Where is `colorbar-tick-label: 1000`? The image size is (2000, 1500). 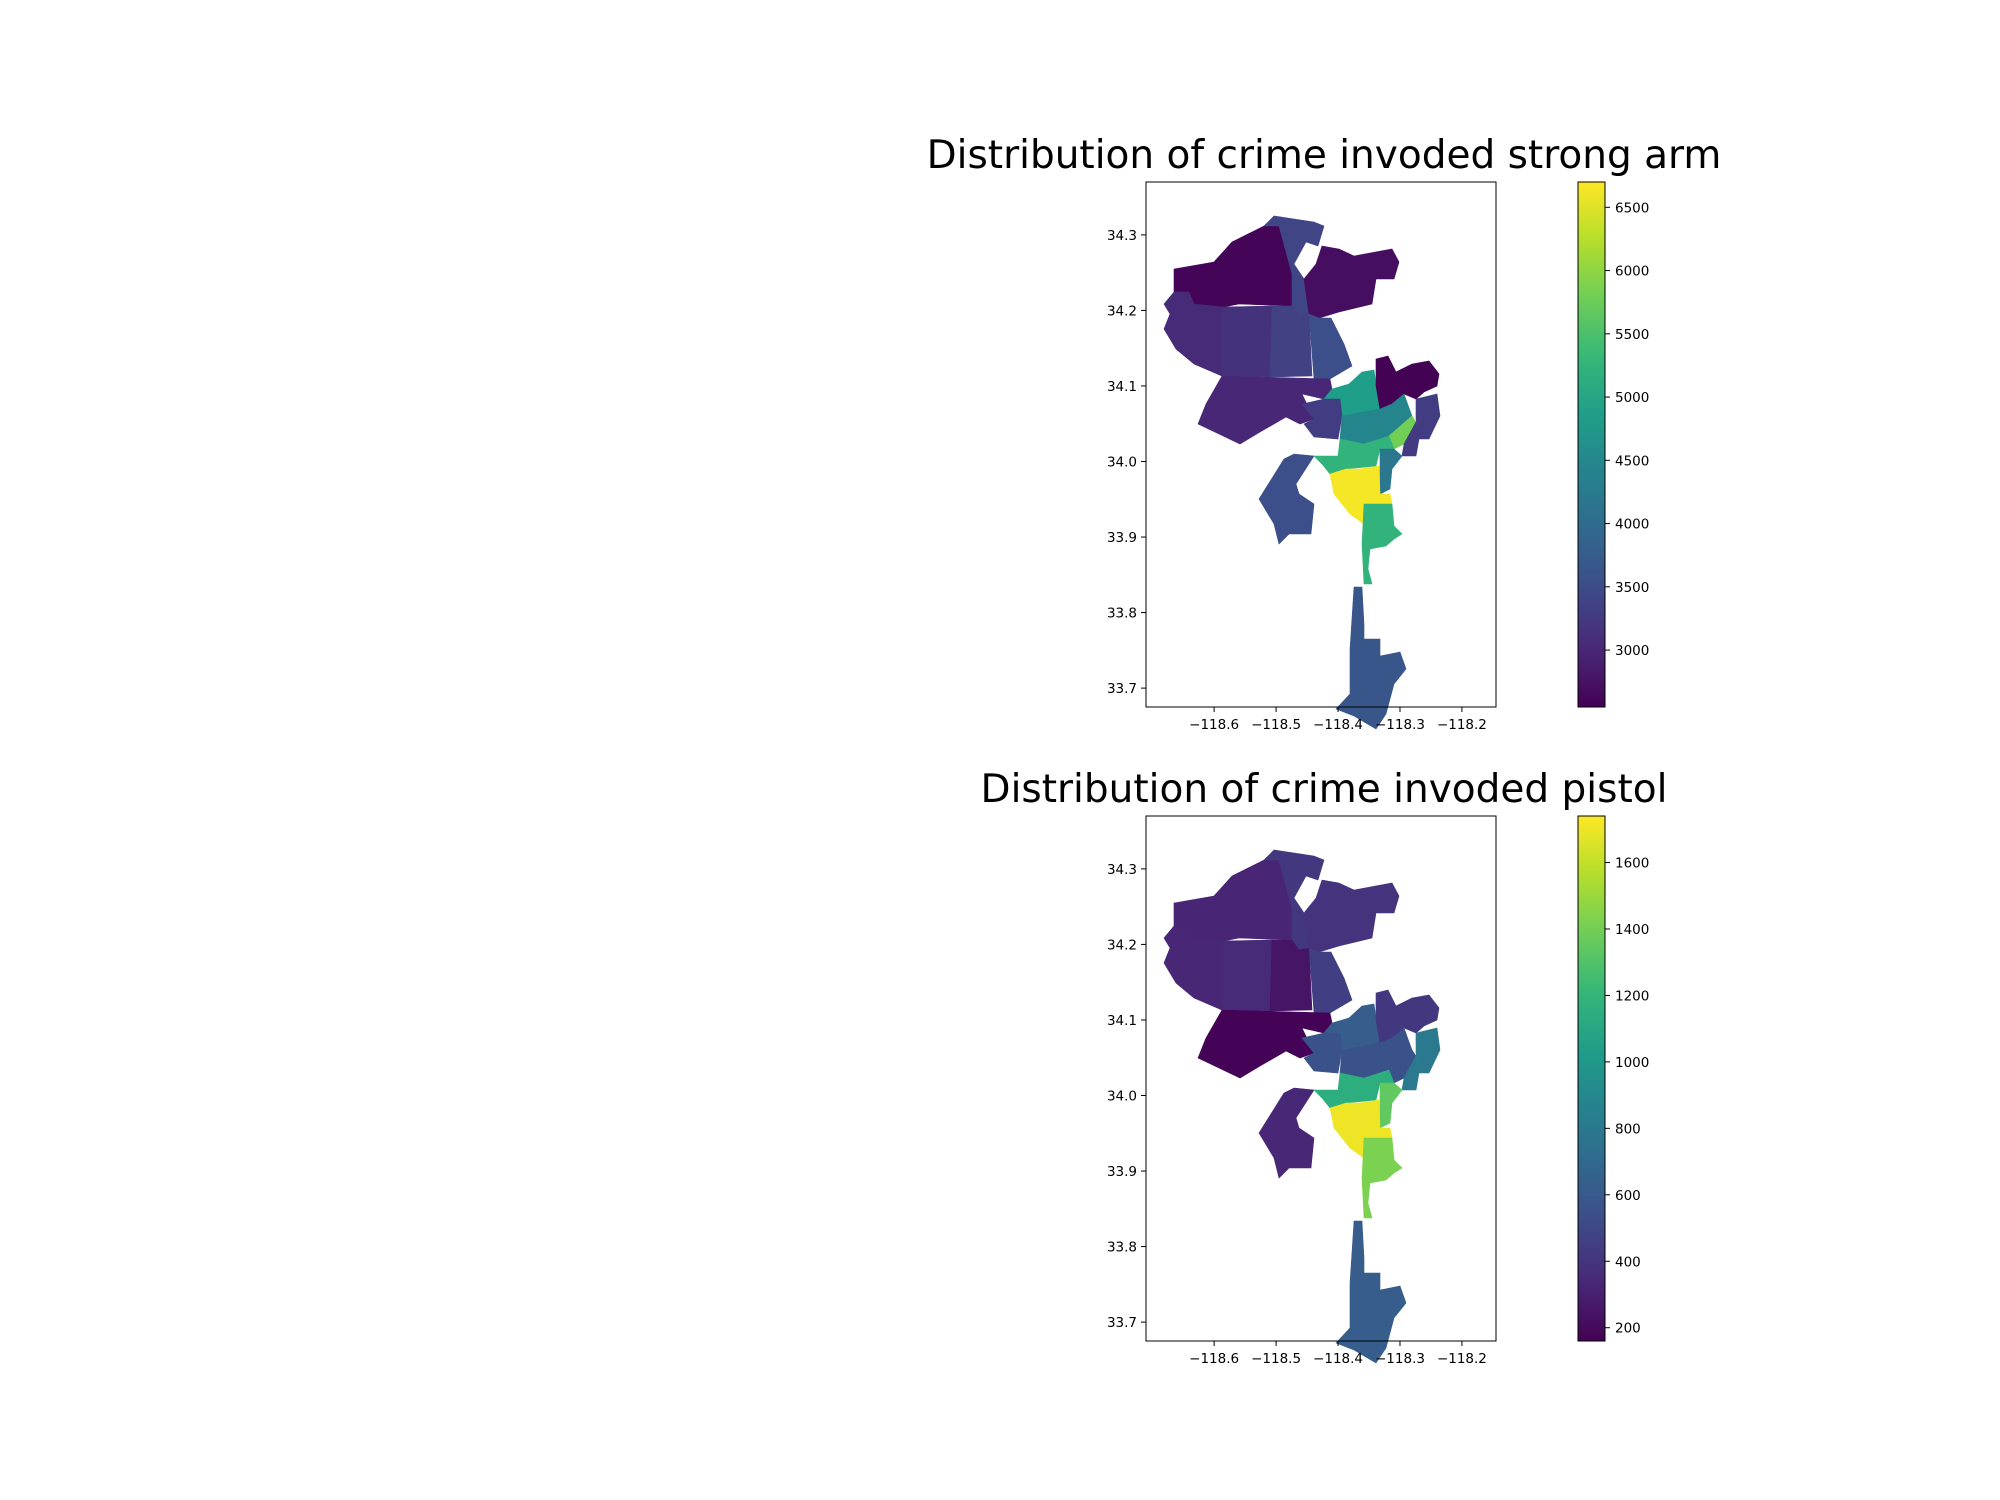 colorbar-tick-label: 1000 is located at coordinates (1632, 1063).